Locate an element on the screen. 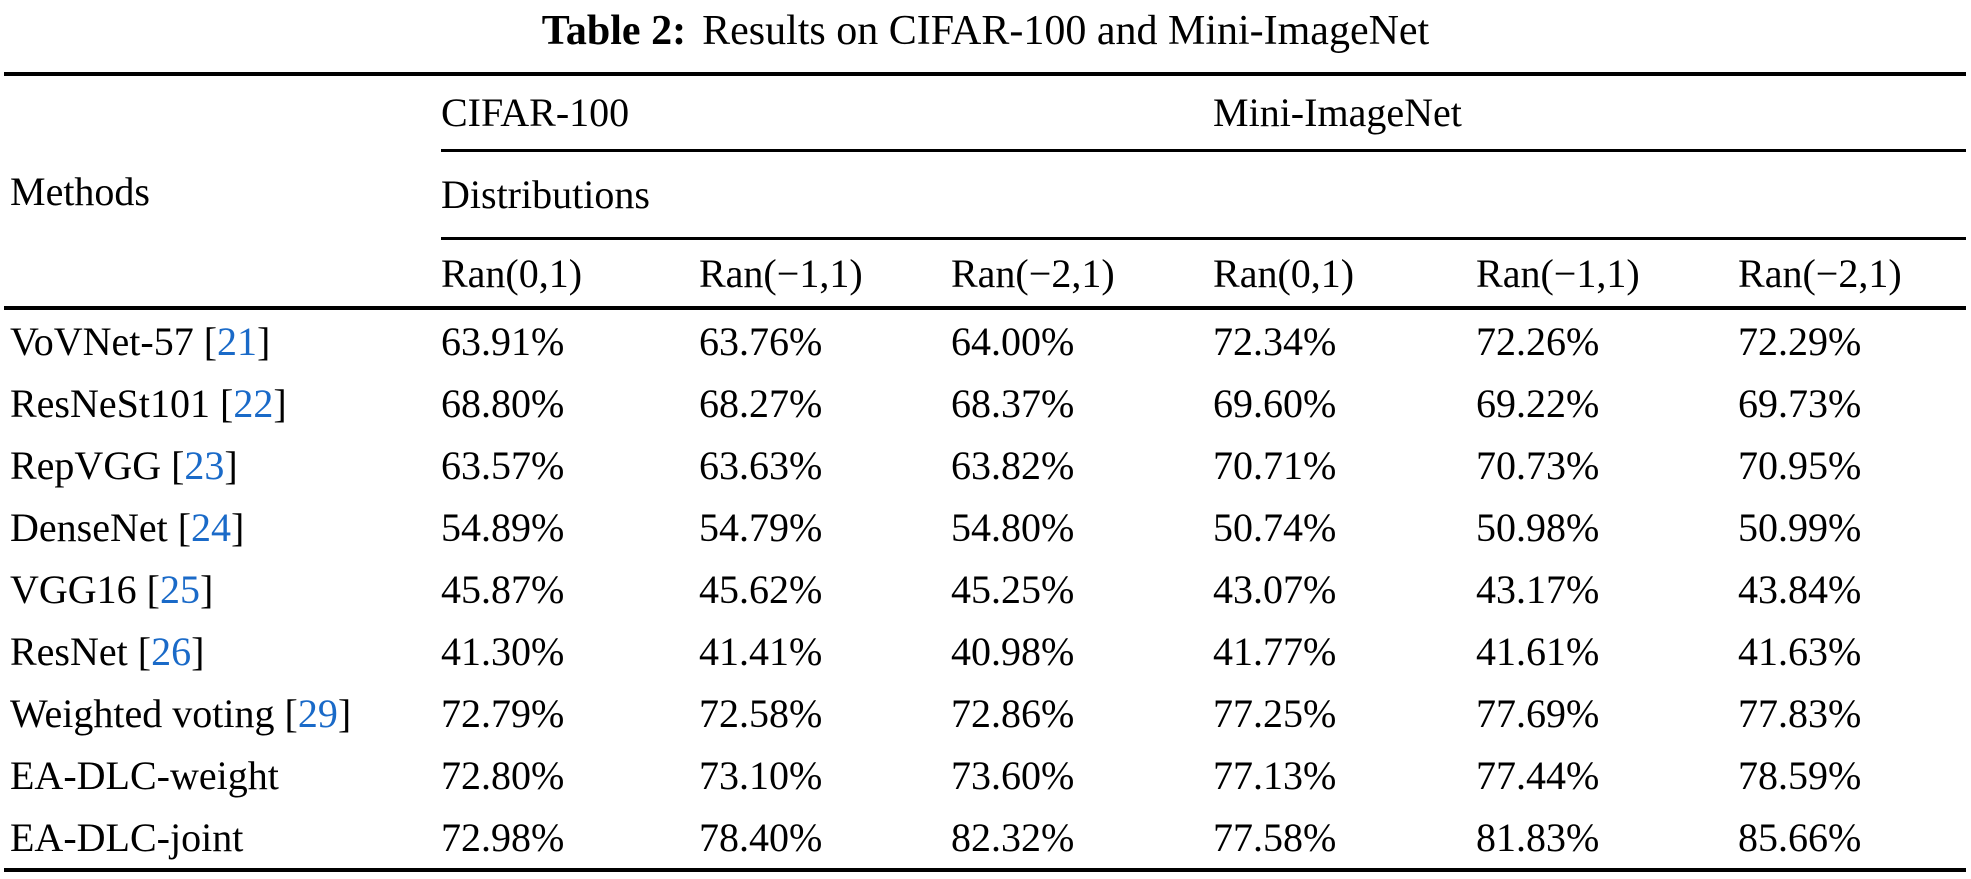 This screenshot has width=1971, height=879. result-value: 45.62% is located at coordinates (761, 589).